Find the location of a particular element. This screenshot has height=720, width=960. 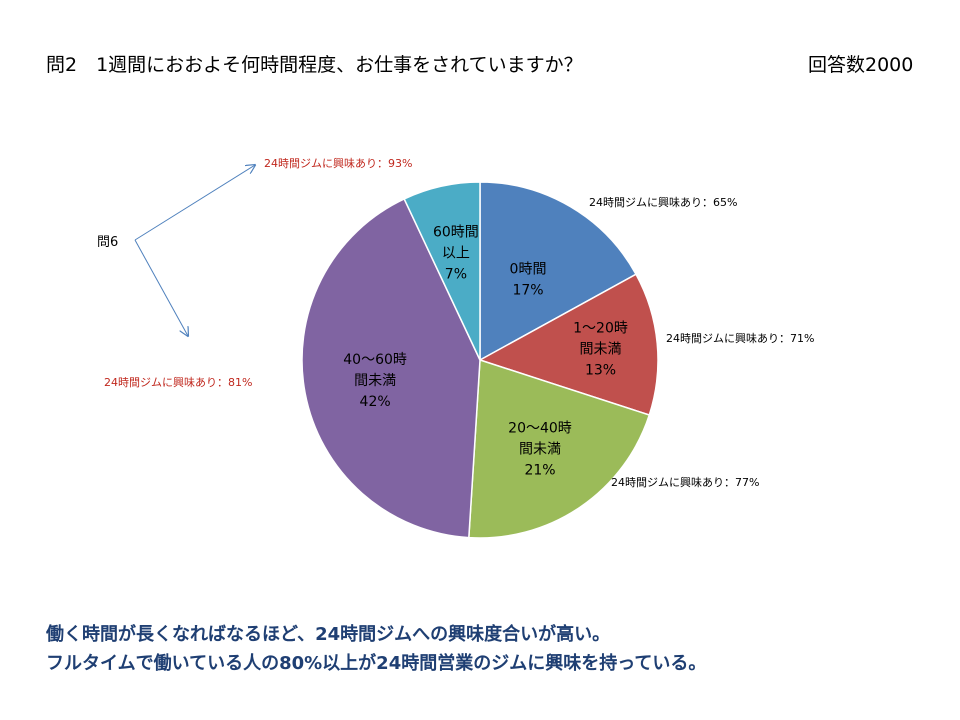

slice-label-60plus: 60時間以上 7% is located at coordinates (456, 253).